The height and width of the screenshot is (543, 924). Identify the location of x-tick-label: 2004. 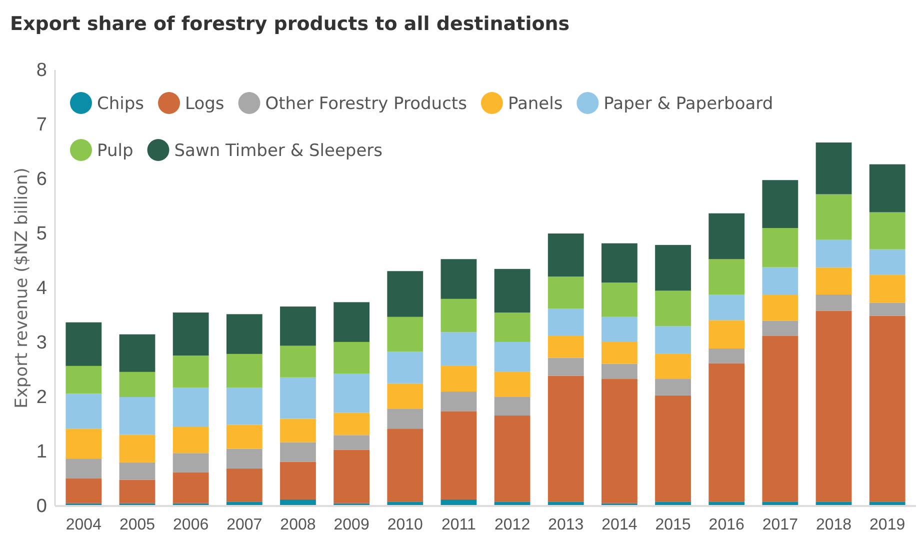
(84, 525).